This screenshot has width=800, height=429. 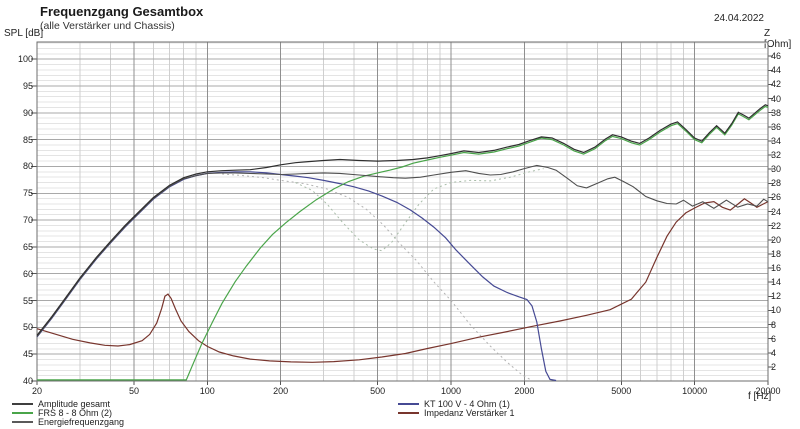 What do you see at coordinates (776, 268) in the screenshot?
I see `right-axis-tick: 16` at bounding box center [776, 268].